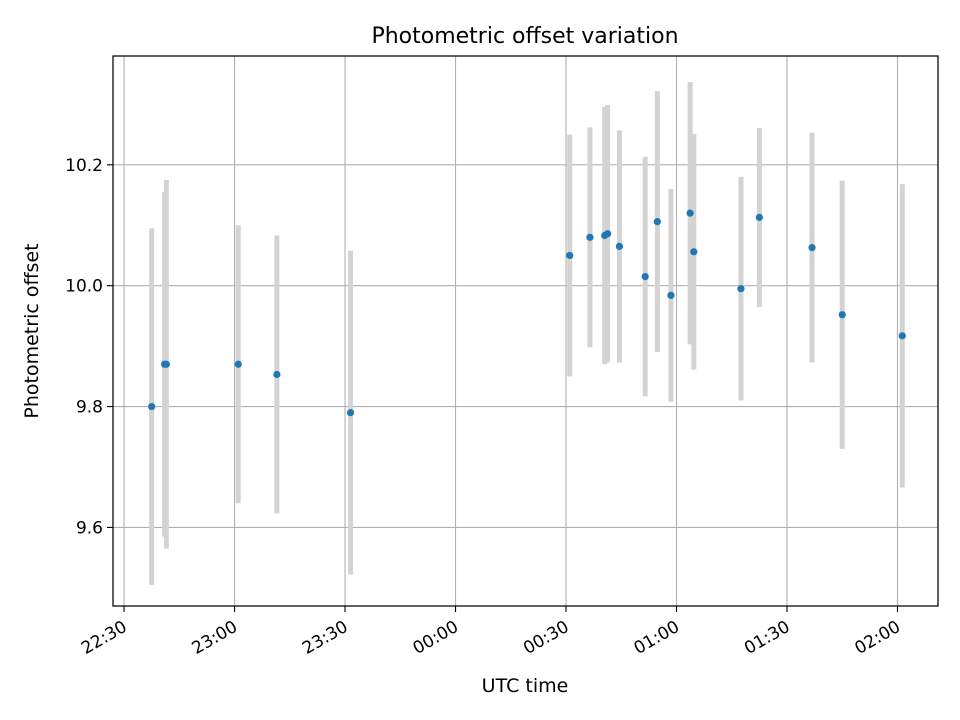 This screenshot has height=720, width=960. I want to click on y-ticks: 9.6 9.8 10.0 10.2, so click(89, 347).